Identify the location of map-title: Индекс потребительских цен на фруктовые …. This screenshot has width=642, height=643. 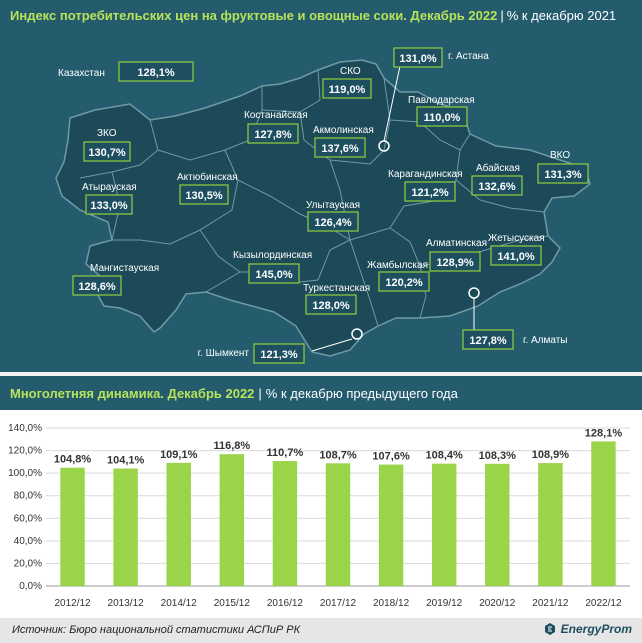
(313, 15).